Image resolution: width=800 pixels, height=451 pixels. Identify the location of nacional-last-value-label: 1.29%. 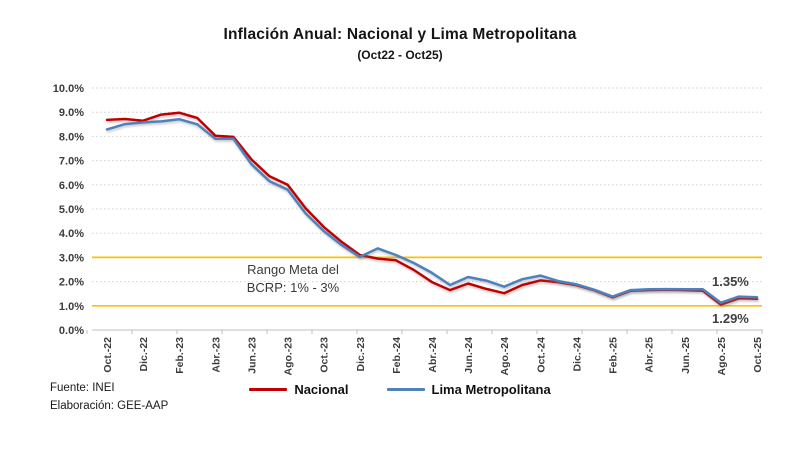
(730, 318).